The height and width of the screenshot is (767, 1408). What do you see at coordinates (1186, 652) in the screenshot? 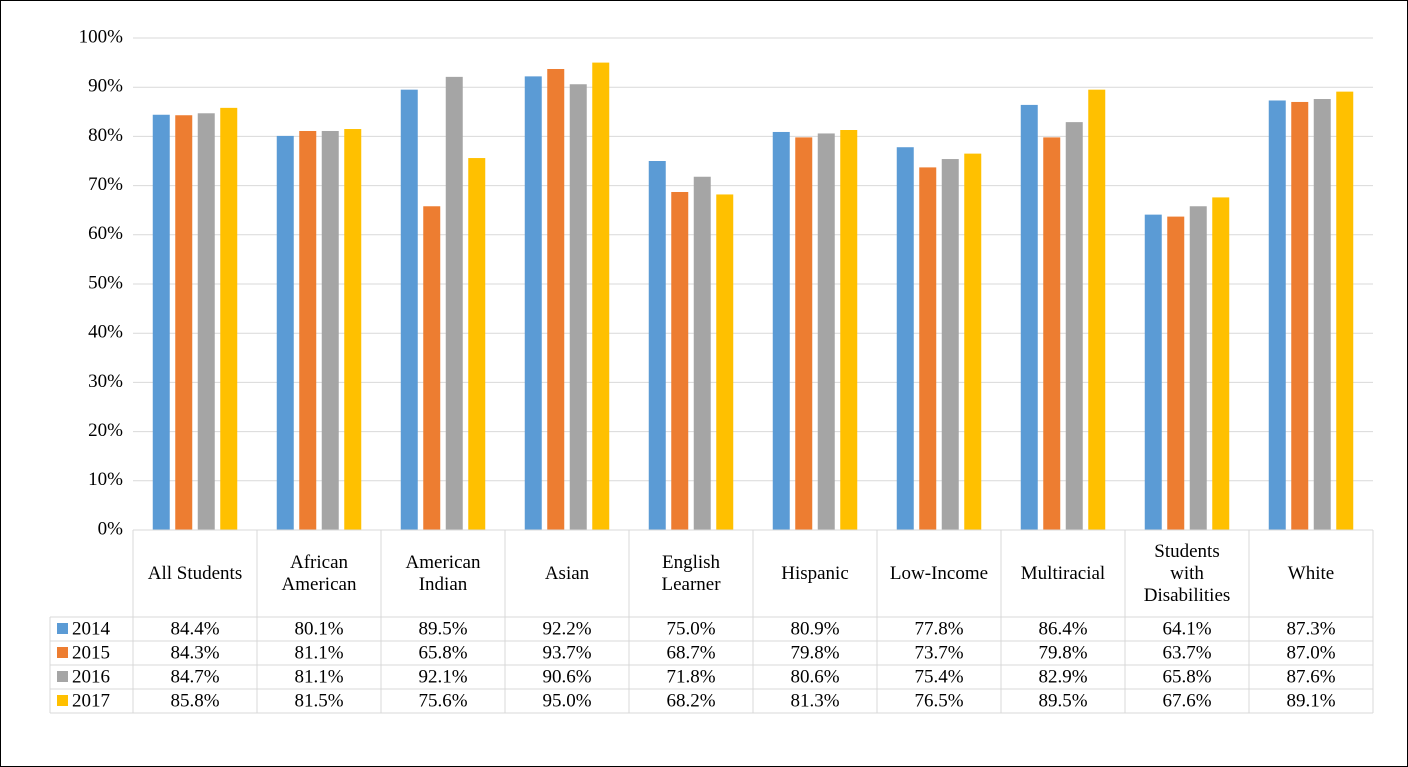
I see `data-label: 63.7%` at bounding box center [1186, 652].